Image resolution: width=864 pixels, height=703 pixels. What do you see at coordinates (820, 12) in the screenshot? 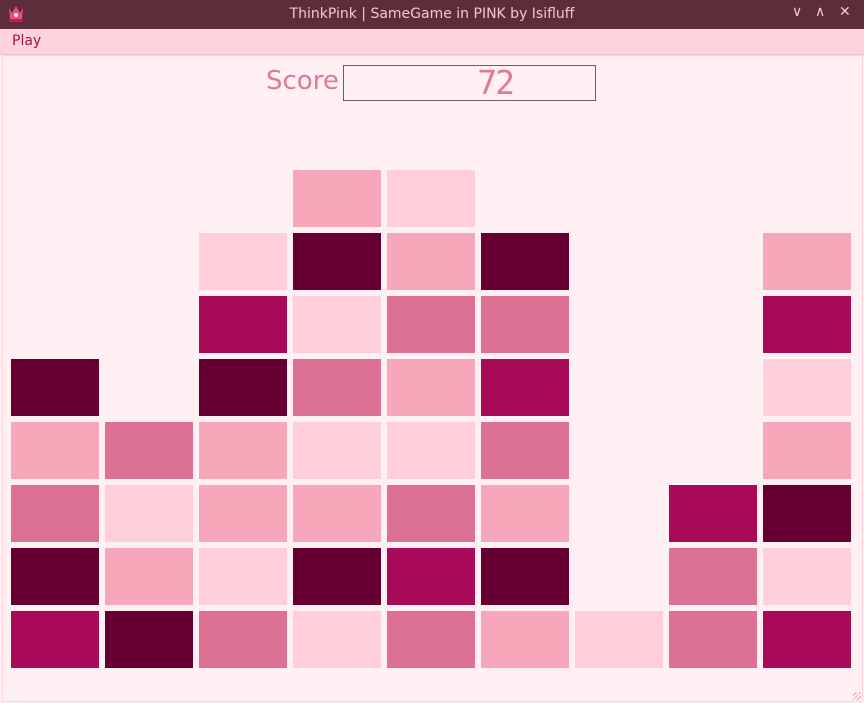
I see `maximize-button: ∧` at bounding box center [820, 12].